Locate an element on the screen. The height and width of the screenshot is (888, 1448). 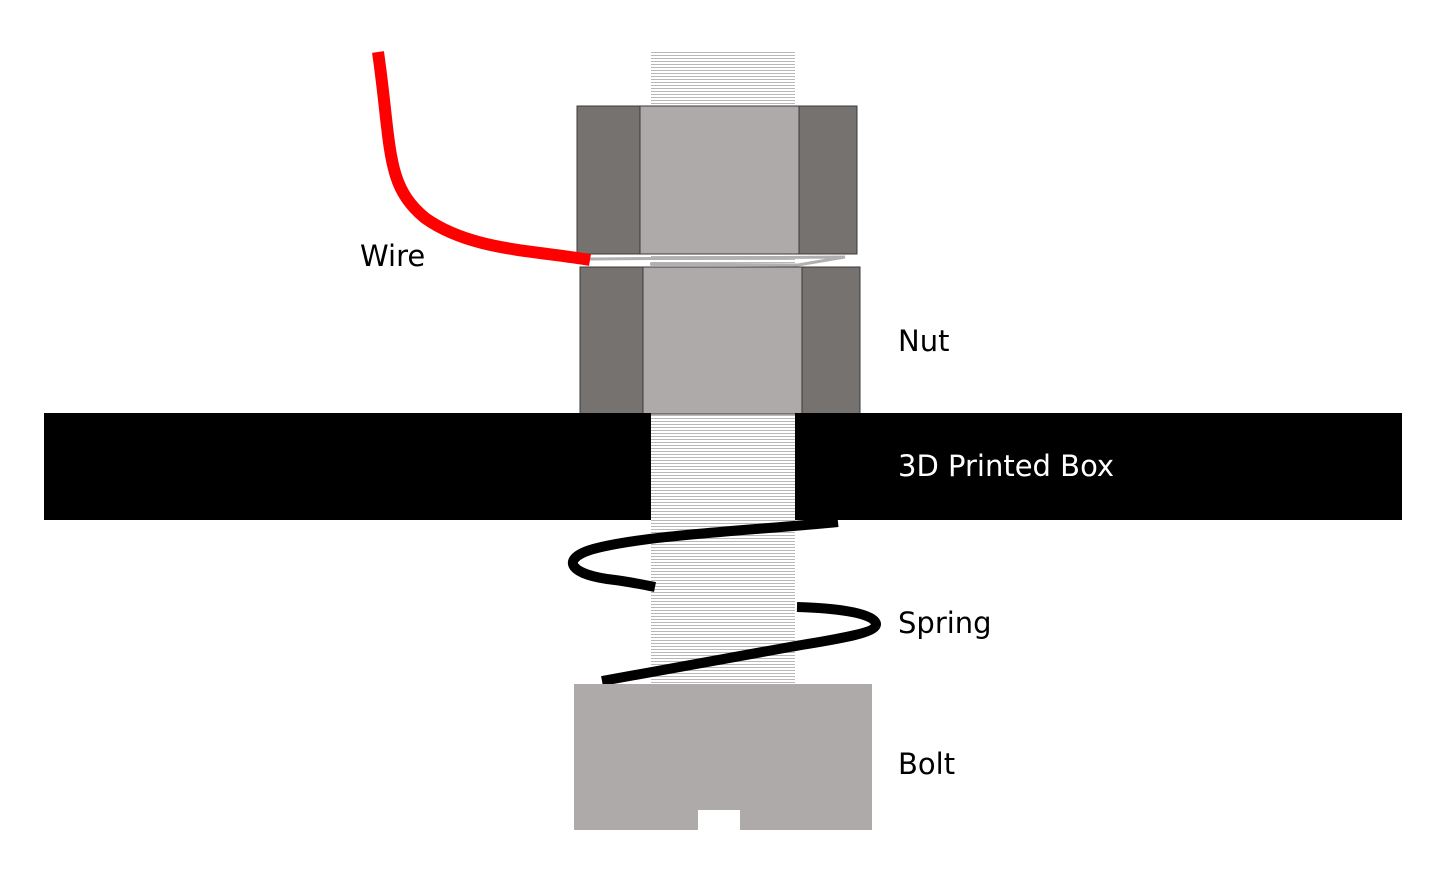
nut-label: Nut is located at coordinates (923, 341).